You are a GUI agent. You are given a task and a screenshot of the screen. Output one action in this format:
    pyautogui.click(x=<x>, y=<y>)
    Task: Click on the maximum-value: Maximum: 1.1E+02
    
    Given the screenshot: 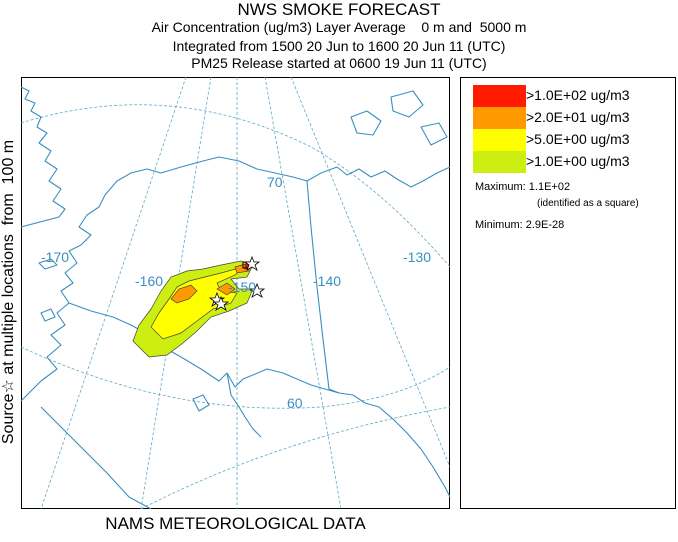 What is the action you would take?
    pyautogui.click(x=523, y=187)
    